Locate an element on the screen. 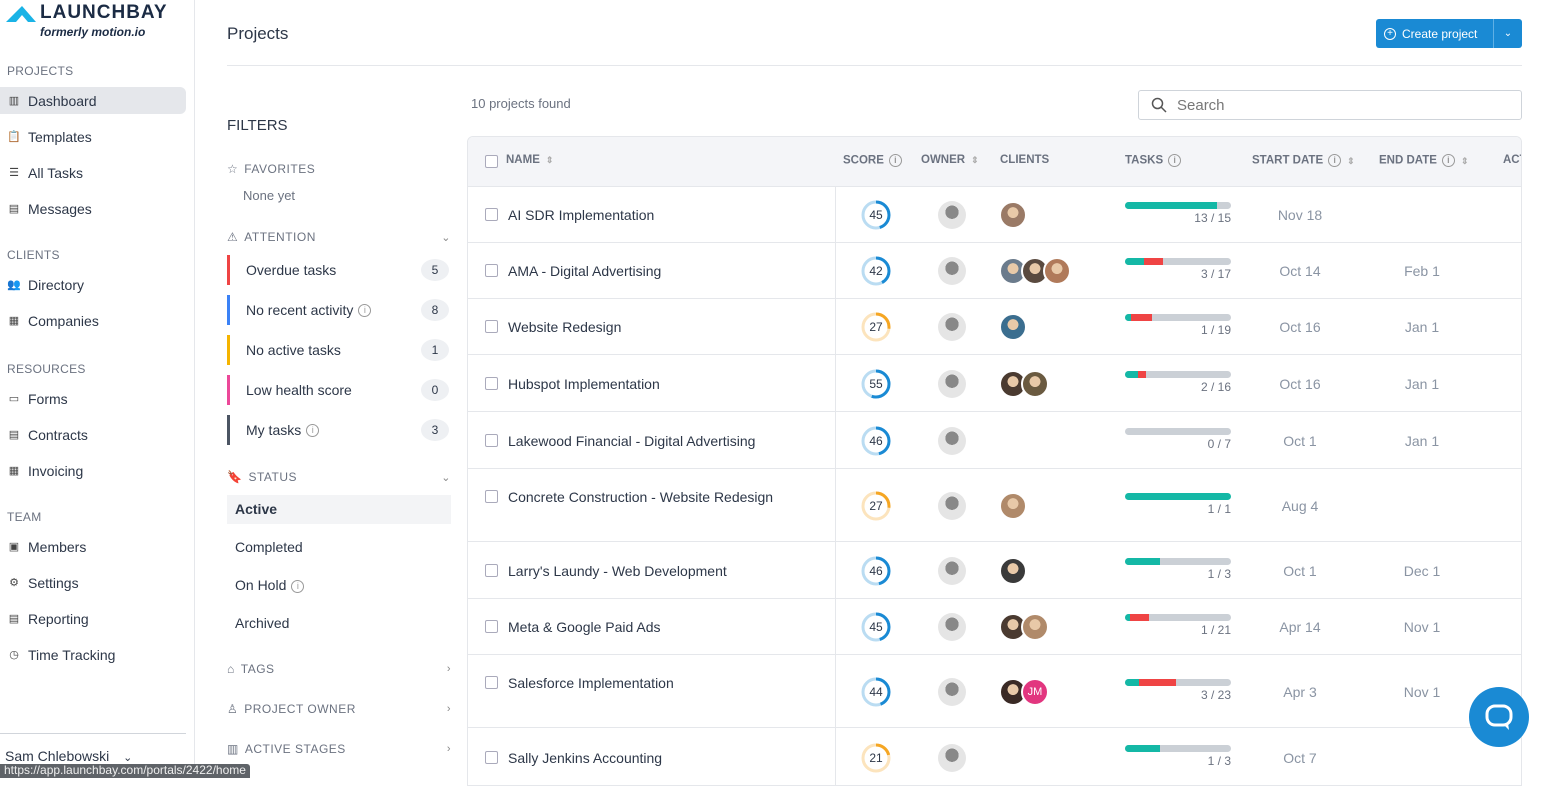 This screenshot has height=786, width=1554. project-name-link: Salesforce Implementation is located at coordinates (591, 683).